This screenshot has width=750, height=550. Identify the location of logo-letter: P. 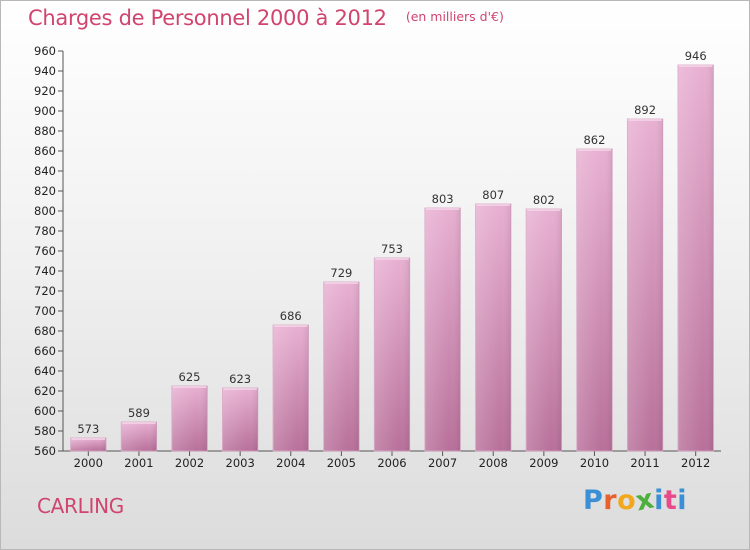
(593, 500).